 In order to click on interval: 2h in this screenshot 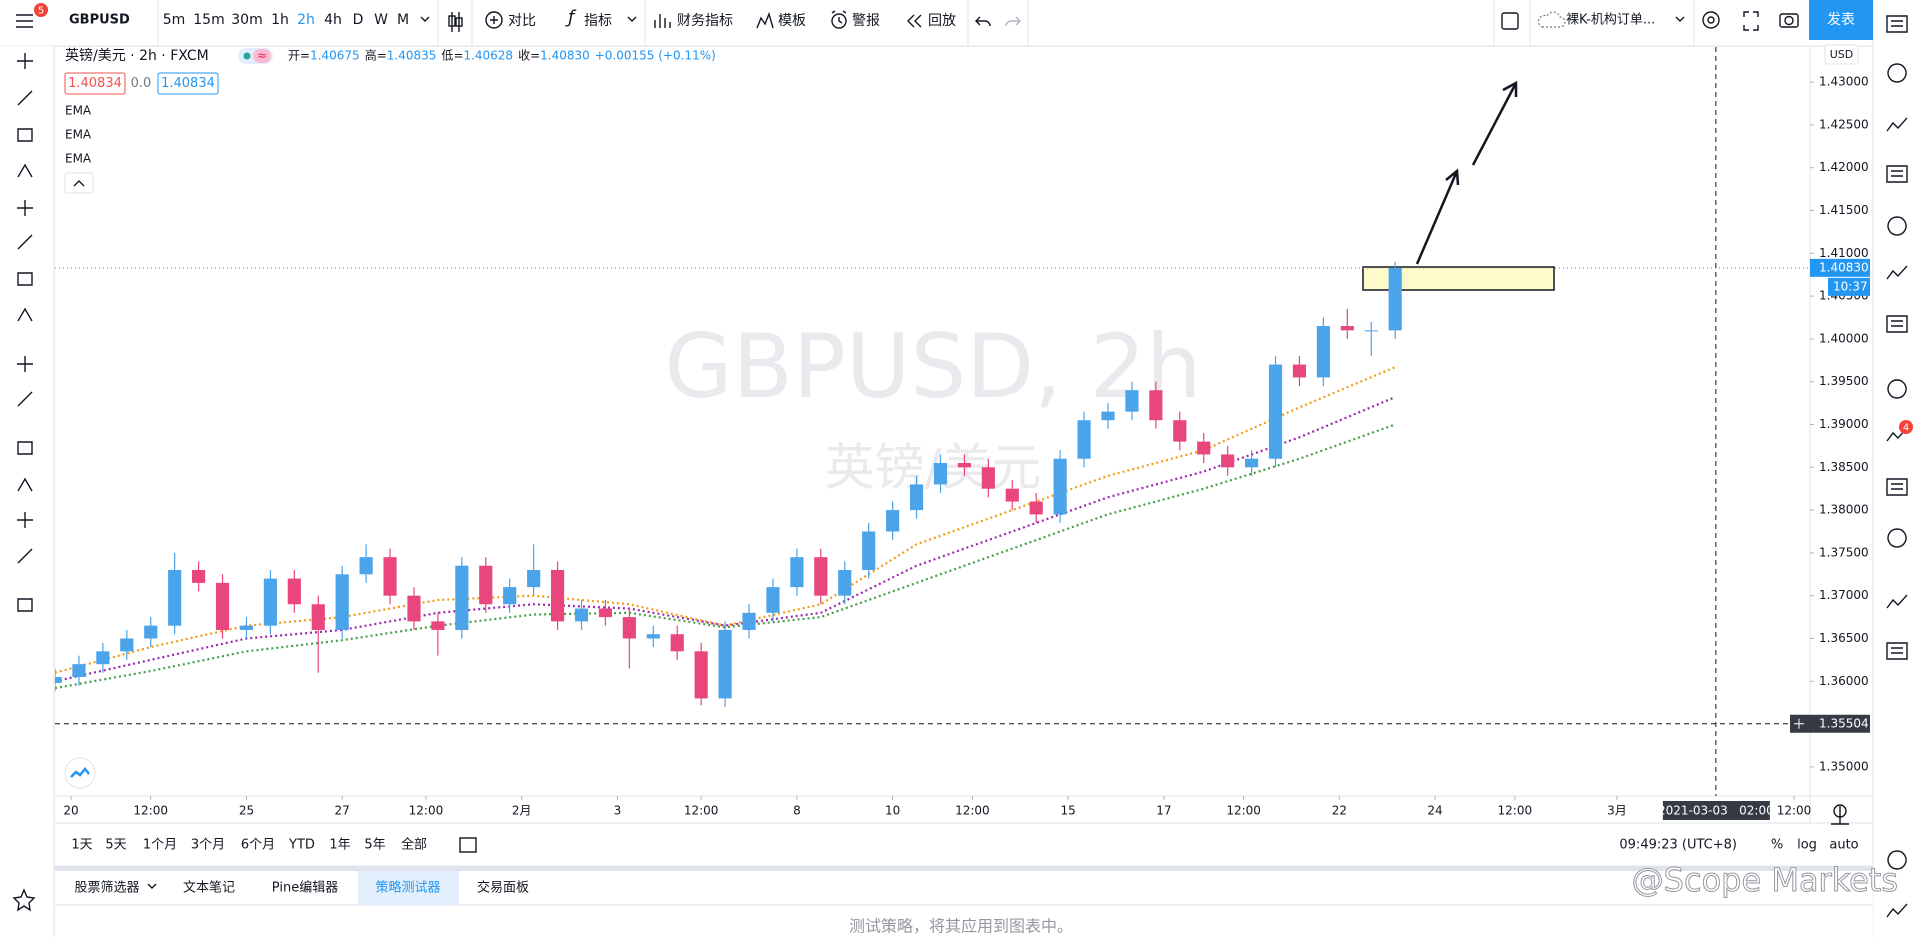, I will do `click(306, 20)`.